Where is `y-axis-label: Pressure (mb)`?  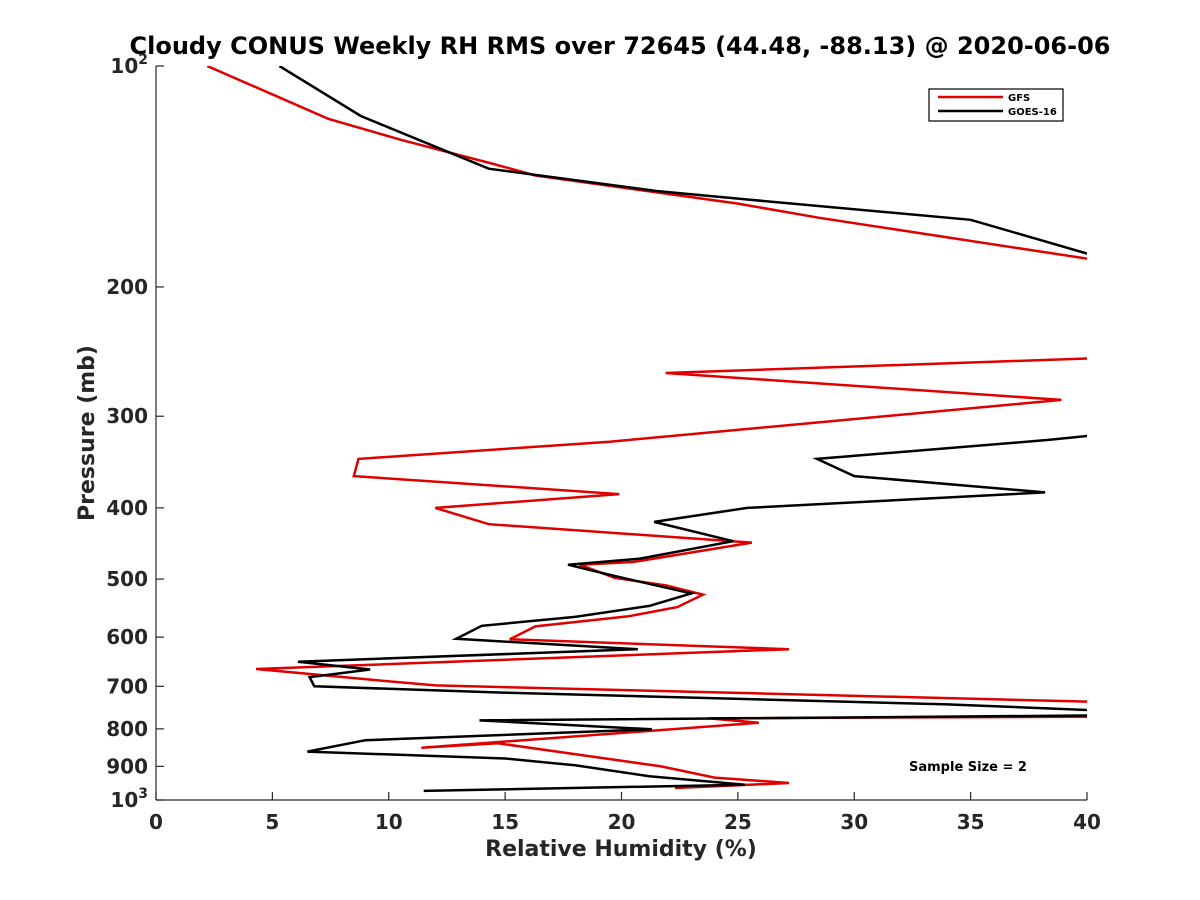
y-axis-label: Pressure (mb) is located at coordinates (87, 433).